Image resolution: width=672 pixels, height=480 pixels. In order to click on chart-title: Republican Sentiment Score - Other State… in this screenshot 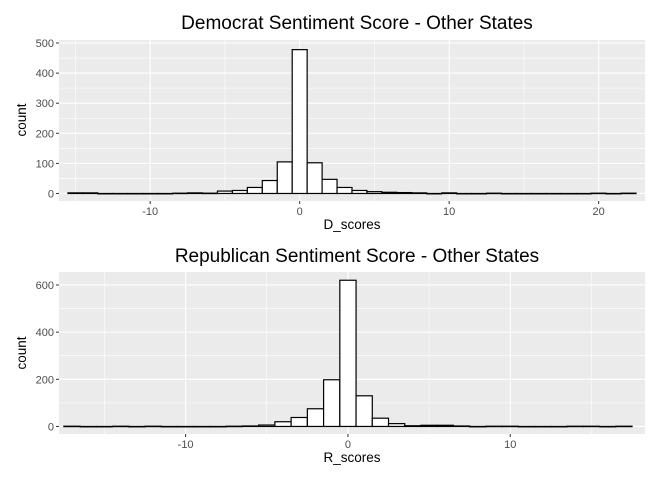, I will do `click(357, 256)`.